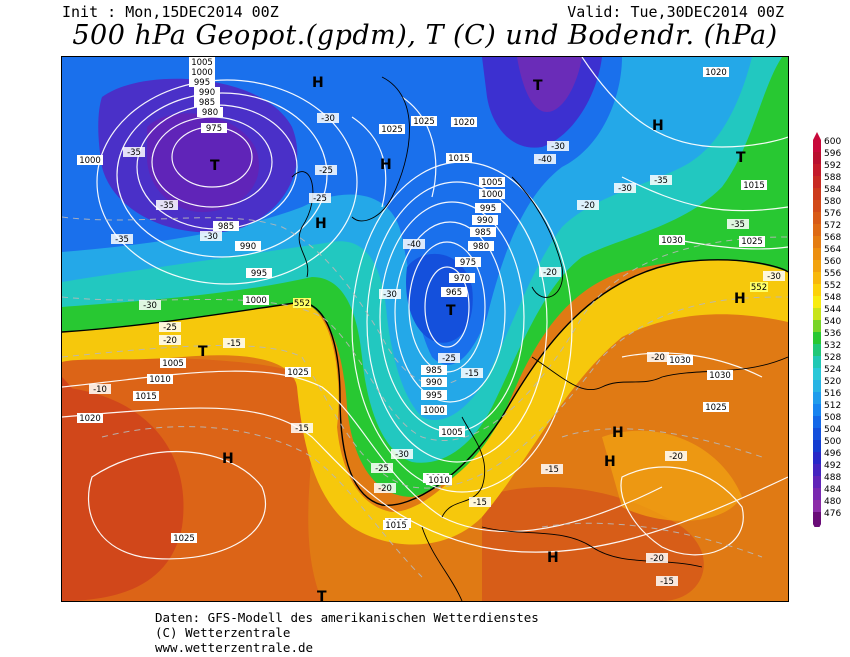 The width and height of the screenshot is (850, 657). Describe the element at coordinates (210, 113) in the screenshot. I see `svg-text: 980` at that location.